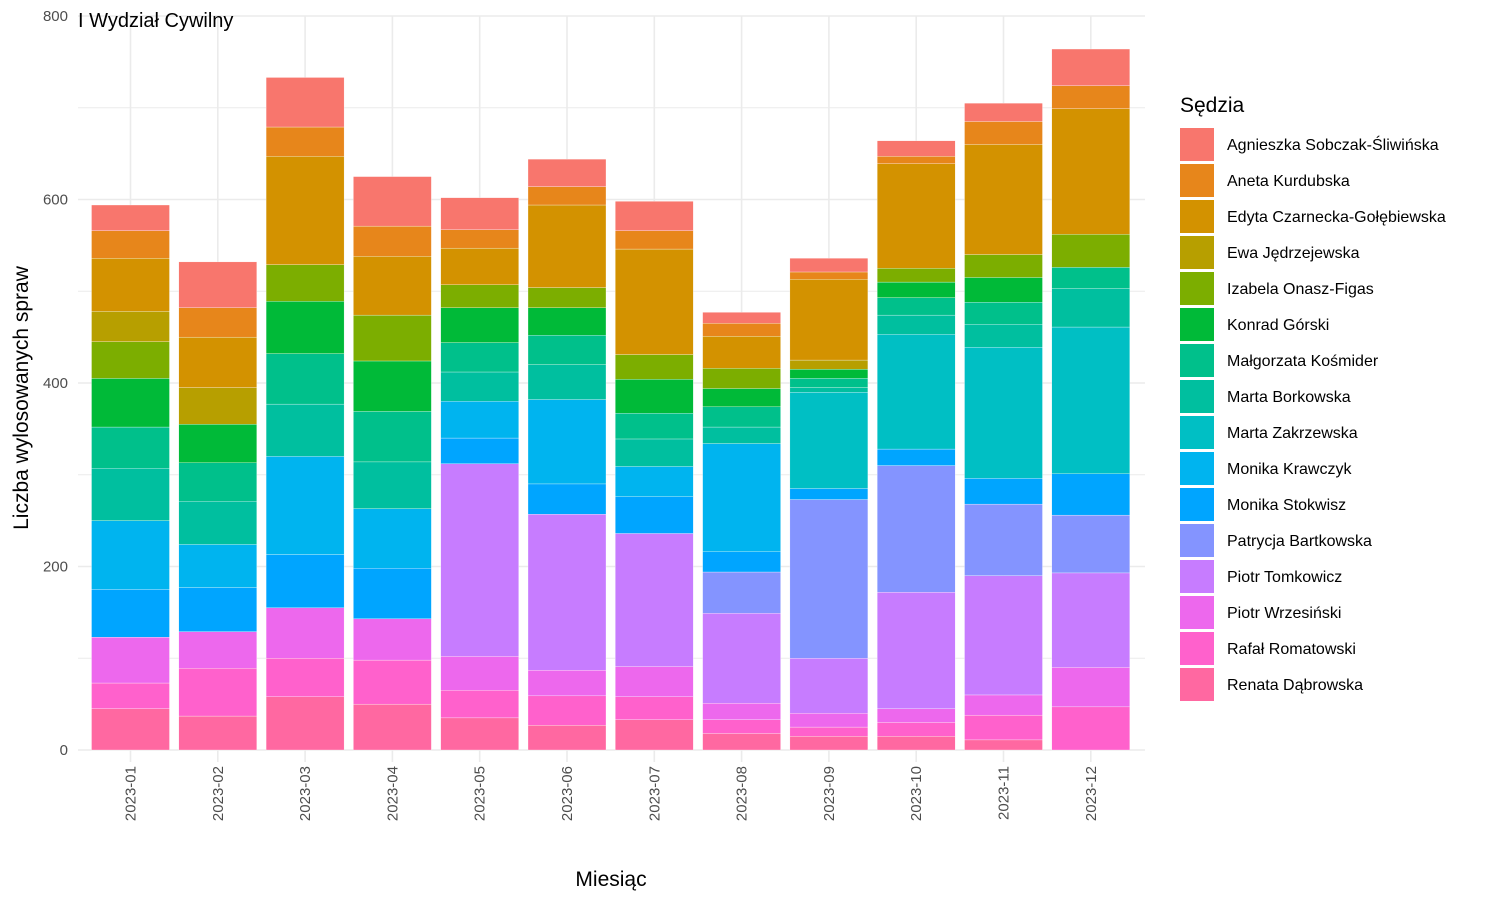 This screenshot has height=900, width=1500. I want to click on legend-label-piotr-tomkowicz: Piotr Tomkowicz, so click(1284, 577).